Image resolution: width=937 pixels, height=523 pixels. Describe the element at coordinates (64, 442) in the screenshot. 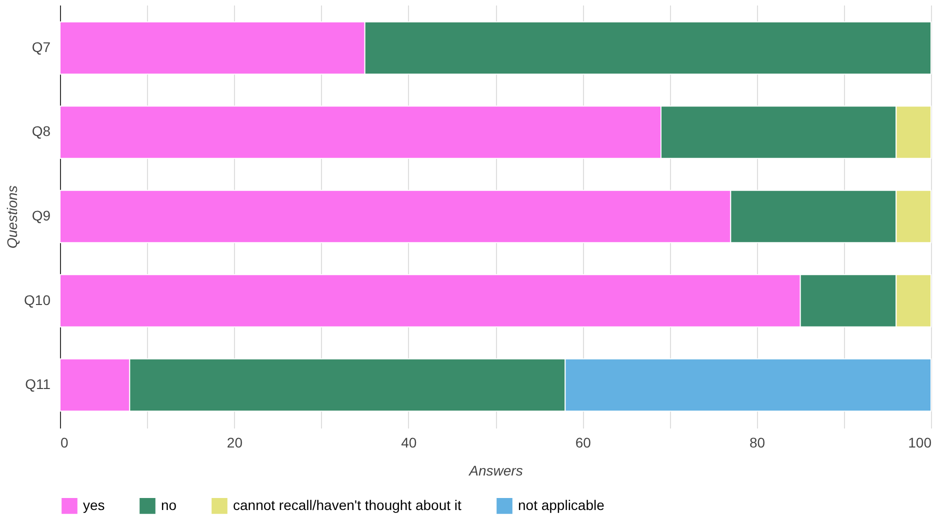

I see `x-tick-label: 0` at that location.